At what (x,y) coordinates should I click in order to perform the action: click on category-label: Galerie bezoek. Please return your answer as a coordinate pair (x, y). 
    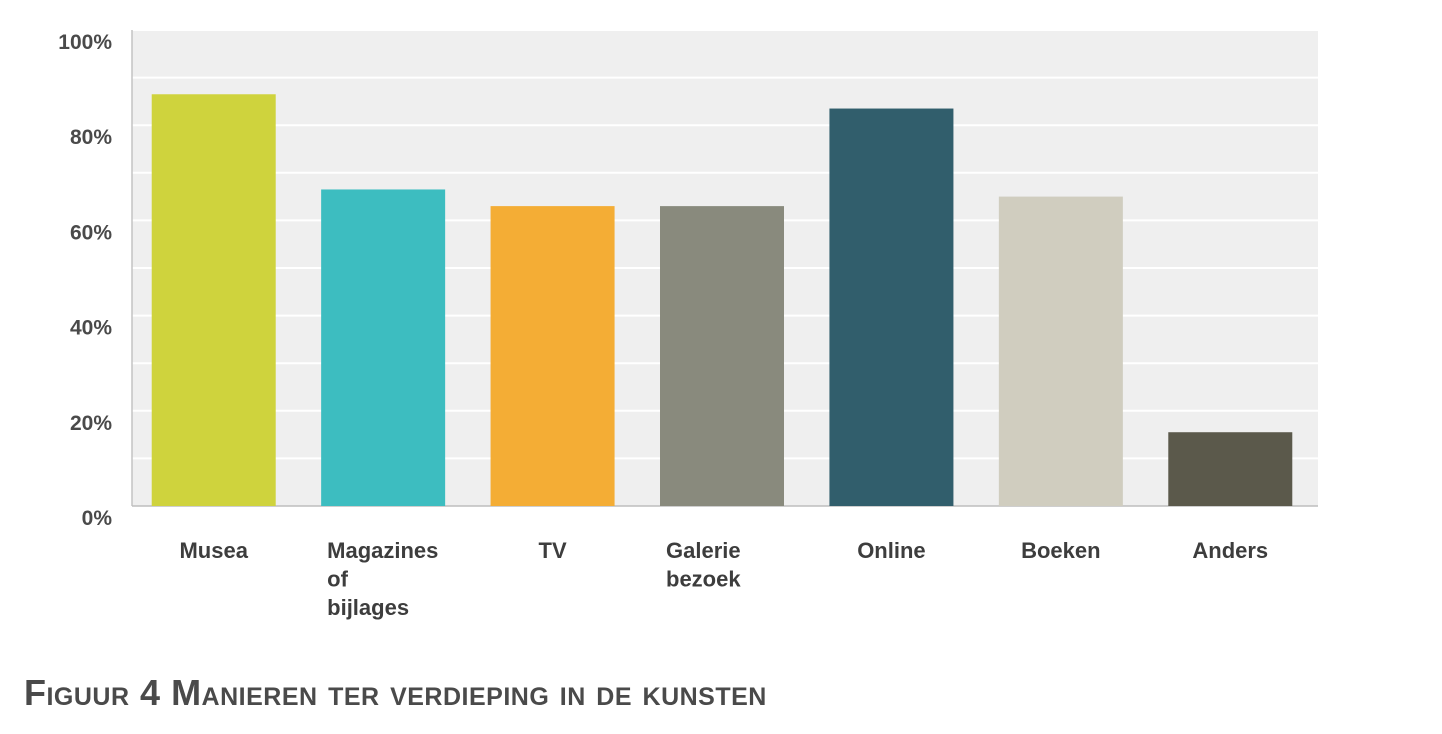
    Looking at the image, I should click on (703, 565).